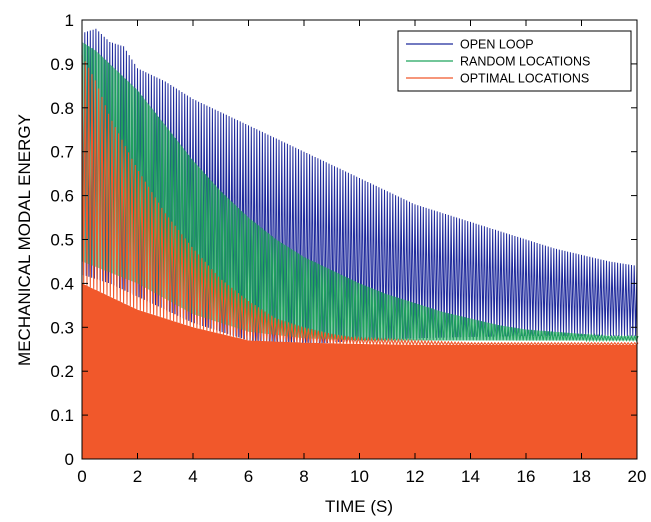 This screenshot has width=651, height=522. What do you see at coordinates (359, 506) in the screenshot?
I see `x-axis-label: TIME (S)` at bounding box center [359, 506].